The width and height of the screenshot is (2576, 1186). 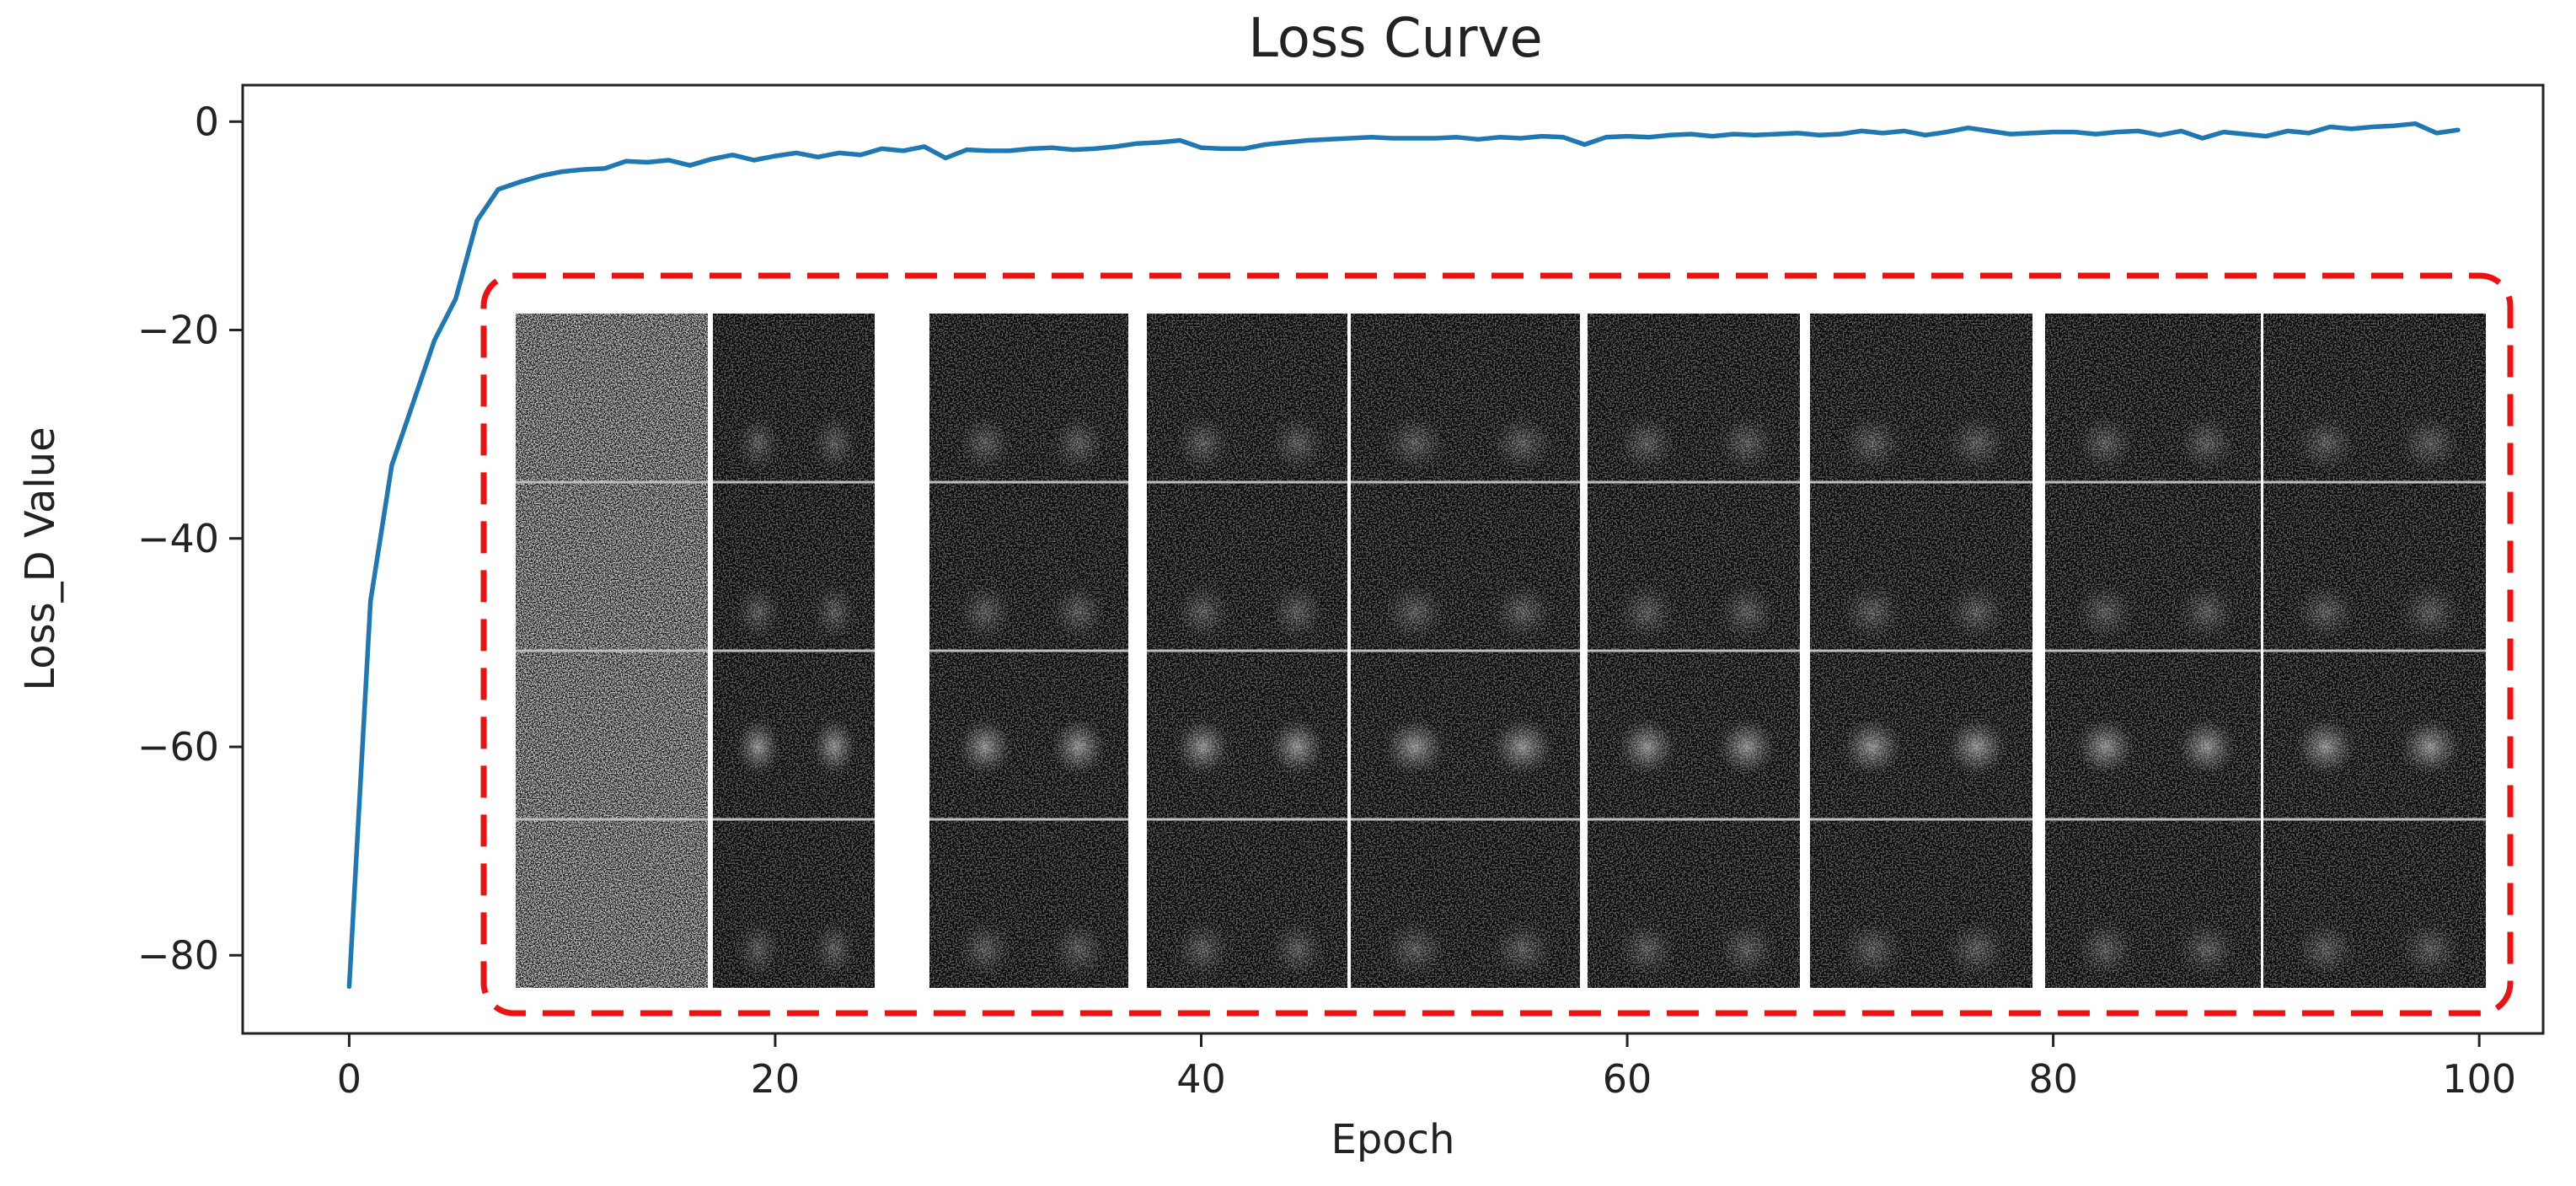 I want to click on x-tick-label: 0, so click(x=349, y=1079).